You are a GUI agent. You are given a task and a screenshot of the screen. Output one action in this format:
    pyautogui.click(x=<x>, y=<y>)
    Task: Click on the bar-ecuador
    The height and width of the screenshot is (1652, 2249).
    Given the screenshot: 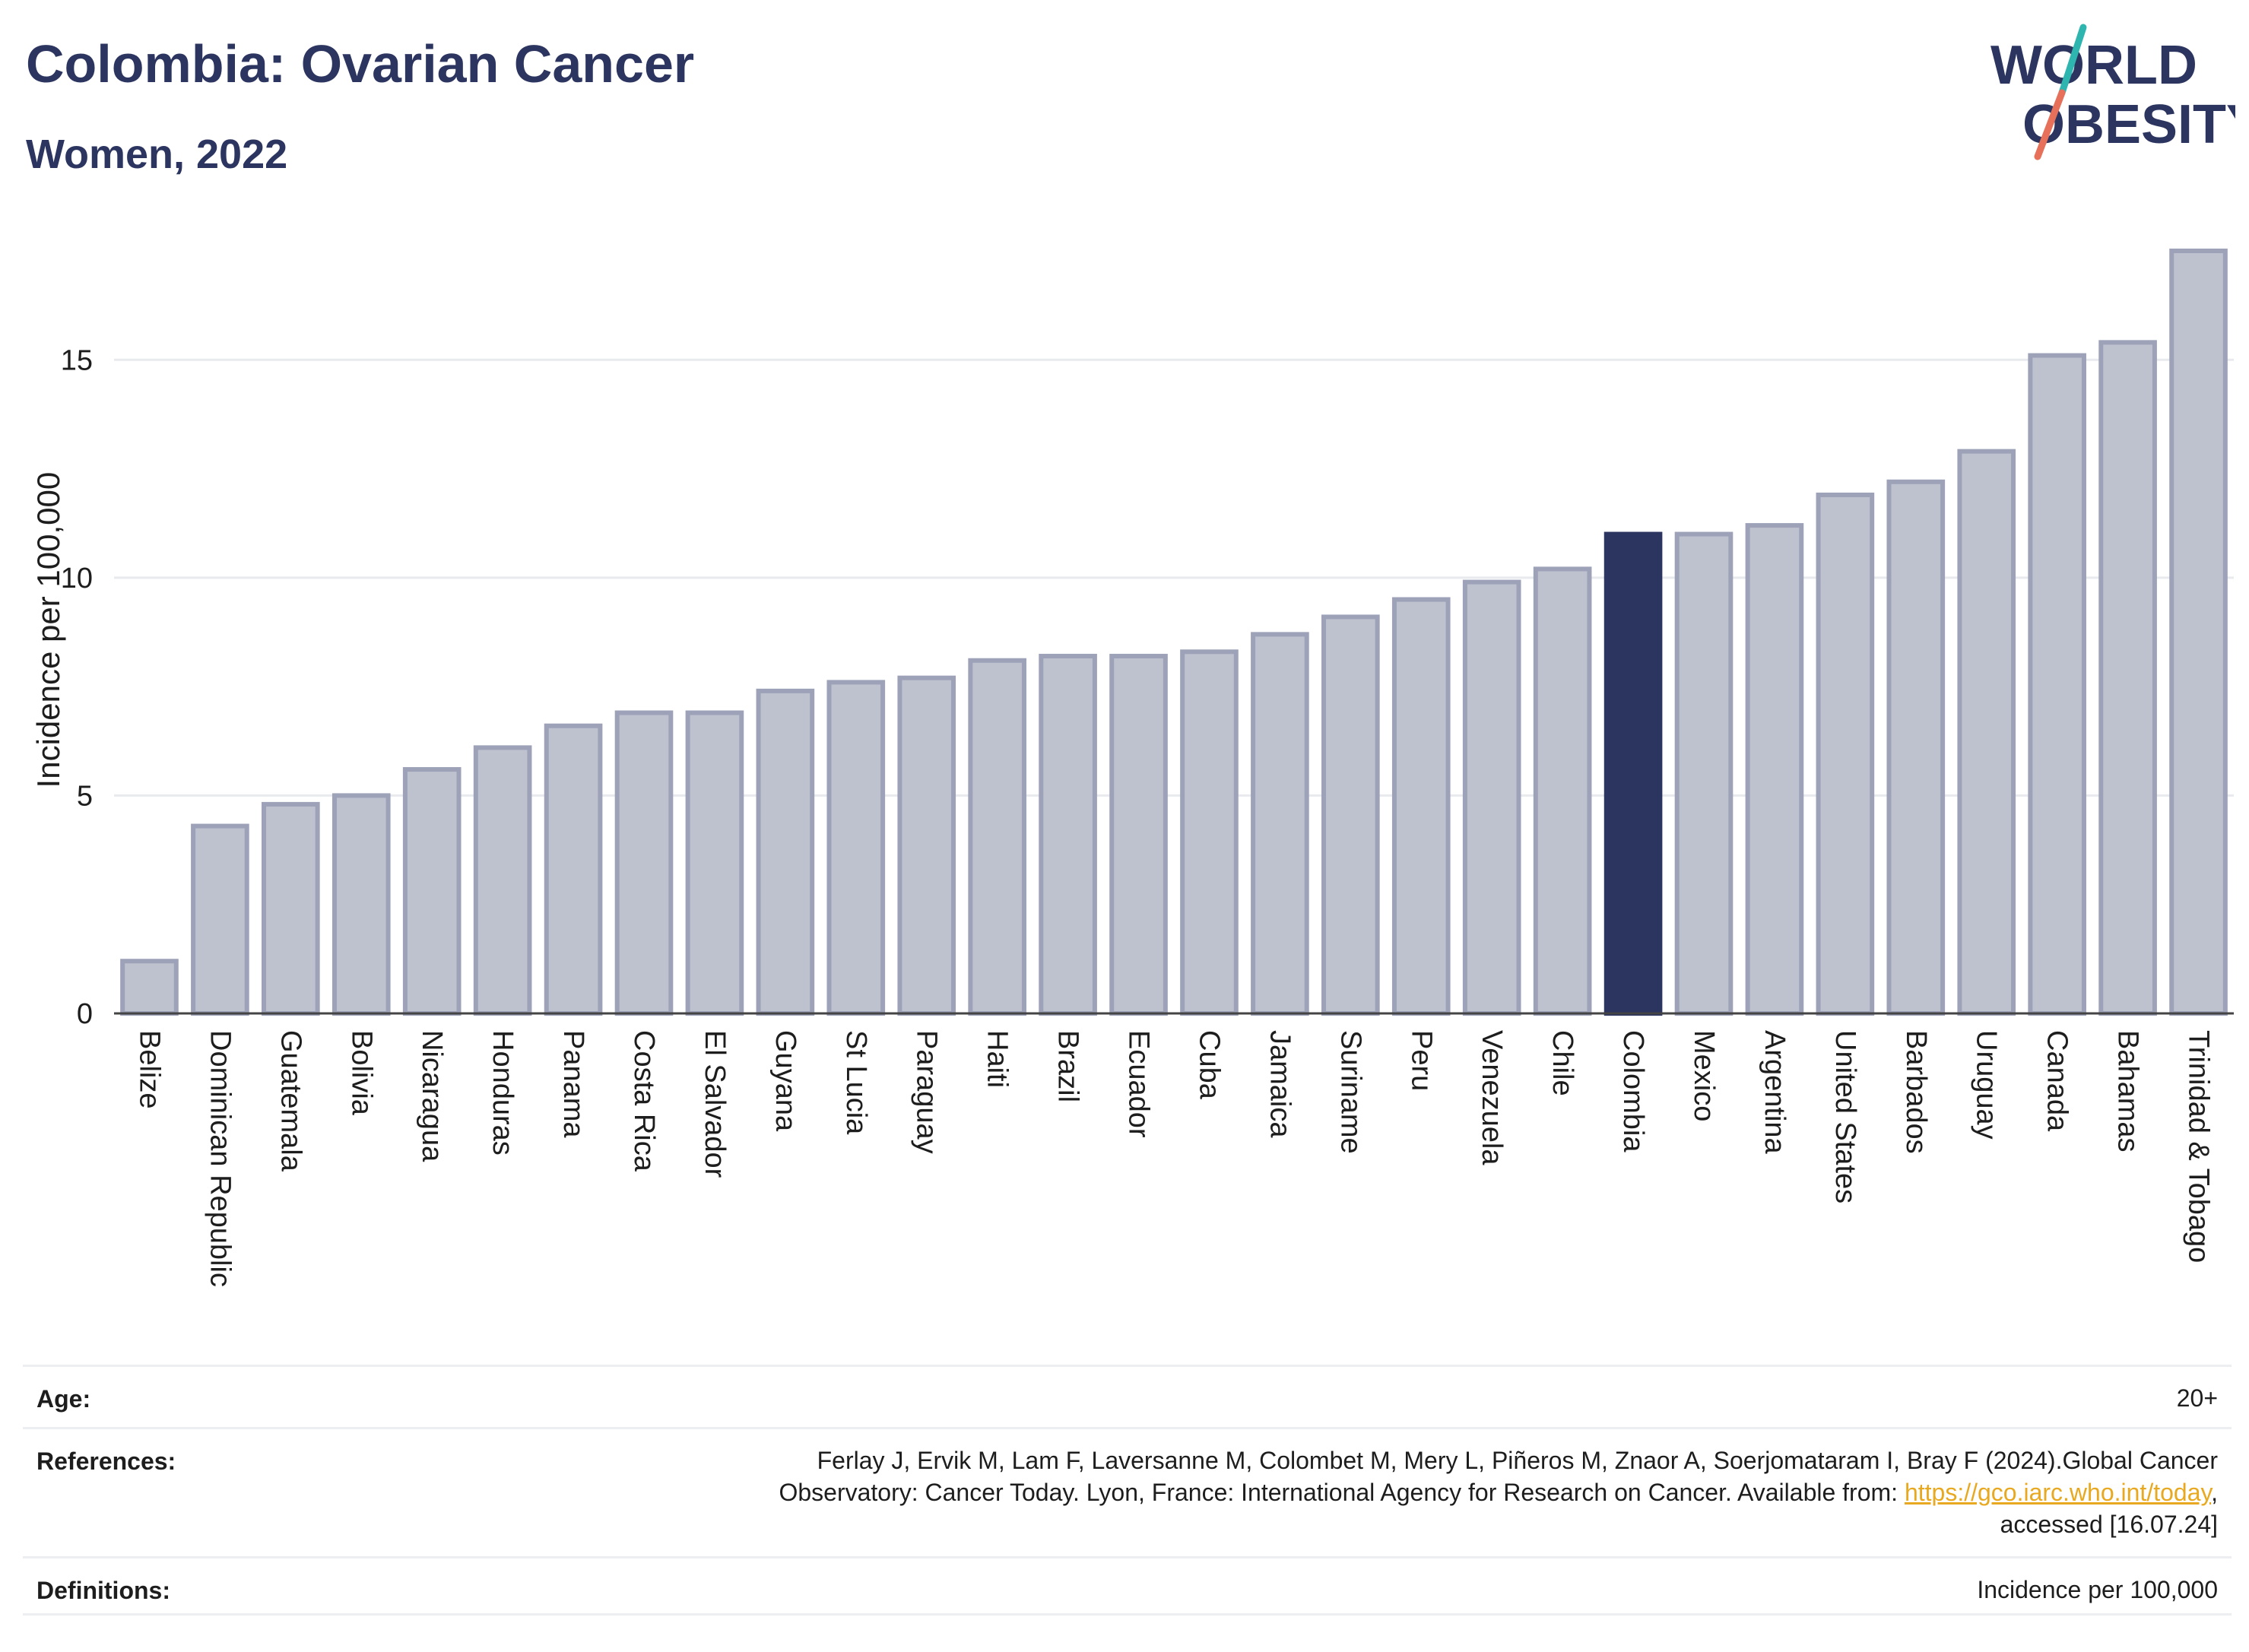 What is the action you would take?
    pyautogui.click(x=1138, y=835)
    